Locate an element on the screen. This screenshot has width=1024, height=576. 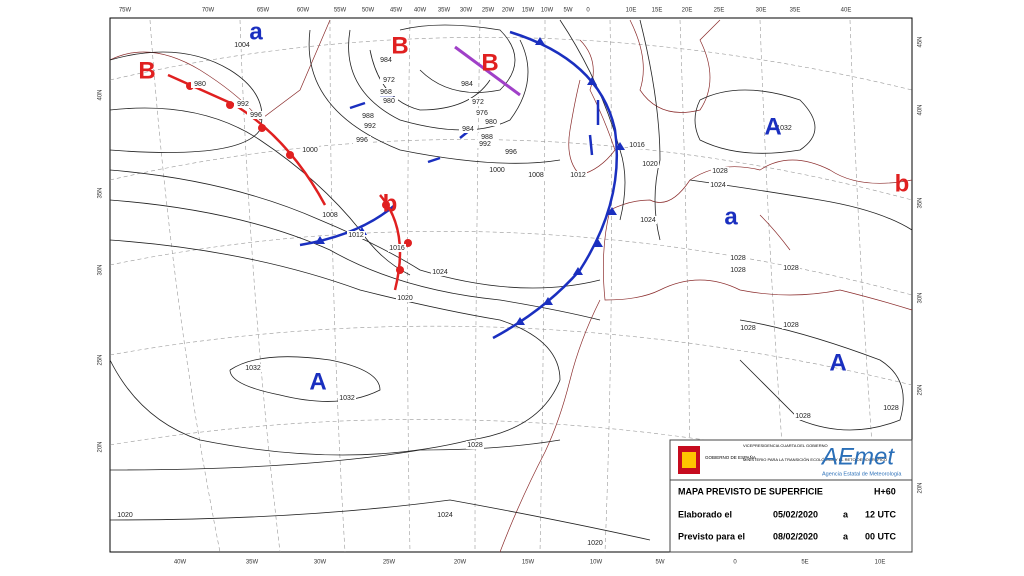
top-lon-label: 5W is located at coordinates (568, 11).